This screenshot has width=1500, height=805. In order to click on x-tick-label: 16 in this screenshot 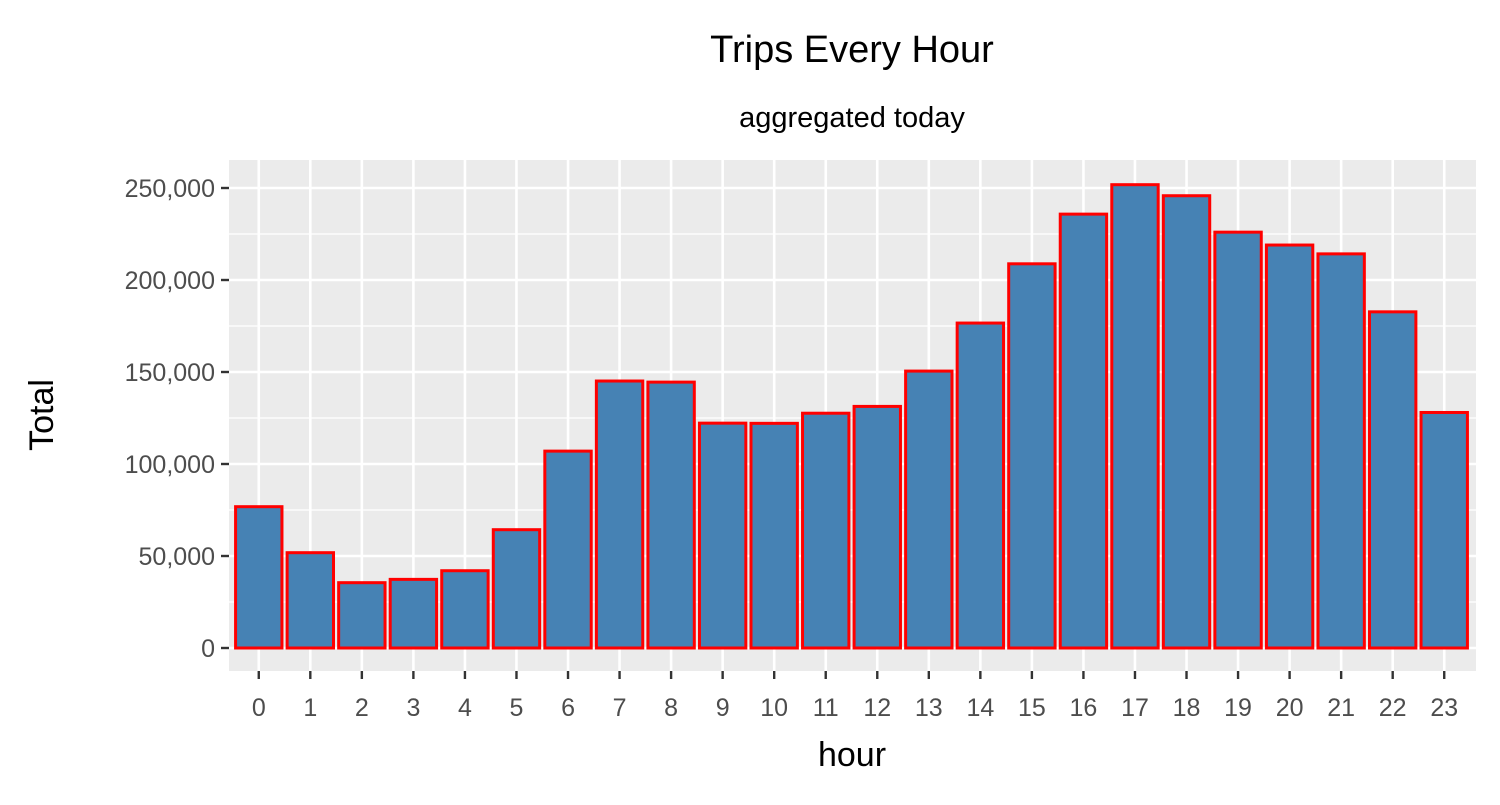, I will do `click(1084, 708)`.